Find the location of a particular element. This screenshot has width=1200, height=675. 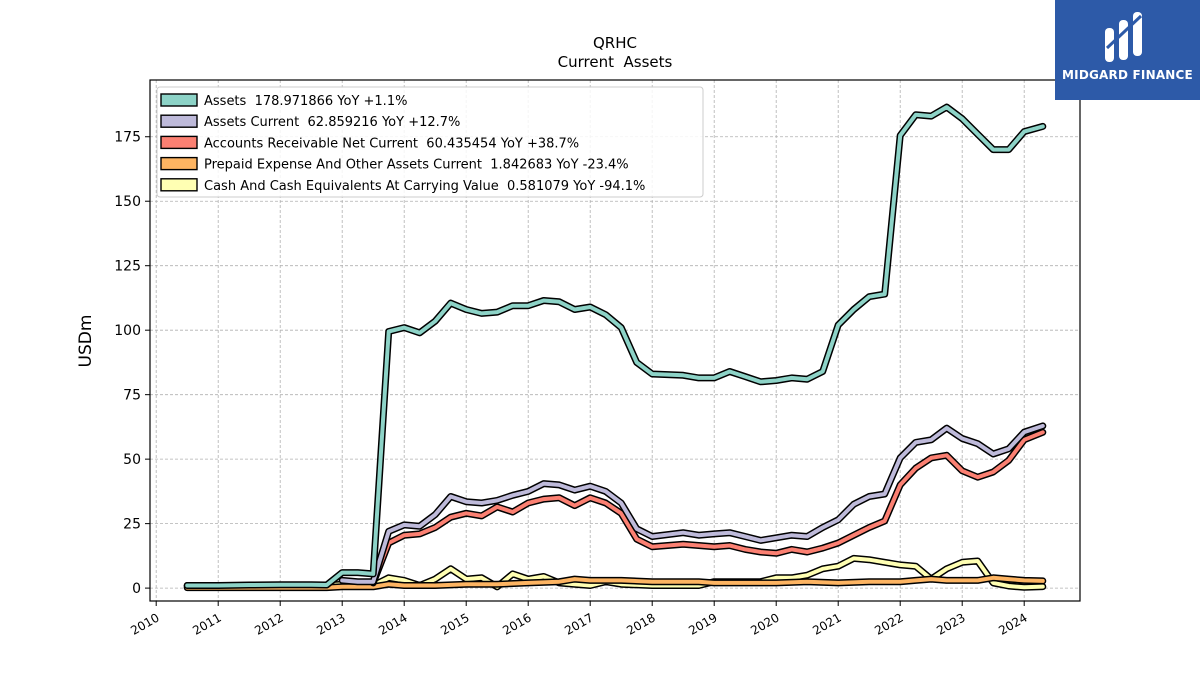

y-tick-label: 0 is located at coordinates (136, 589).